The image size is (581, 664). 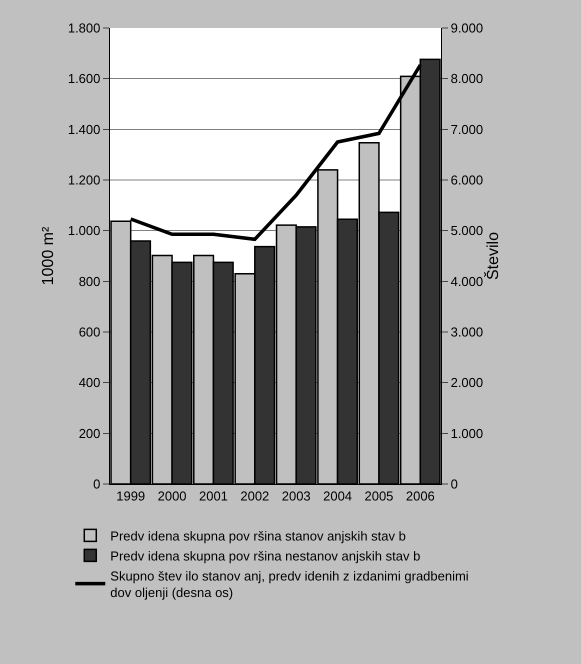 What do you see at coordinates (467, 382) in the screenshot?
I see `y2-tick-label: 2.000` at bounding box center [467, 382].